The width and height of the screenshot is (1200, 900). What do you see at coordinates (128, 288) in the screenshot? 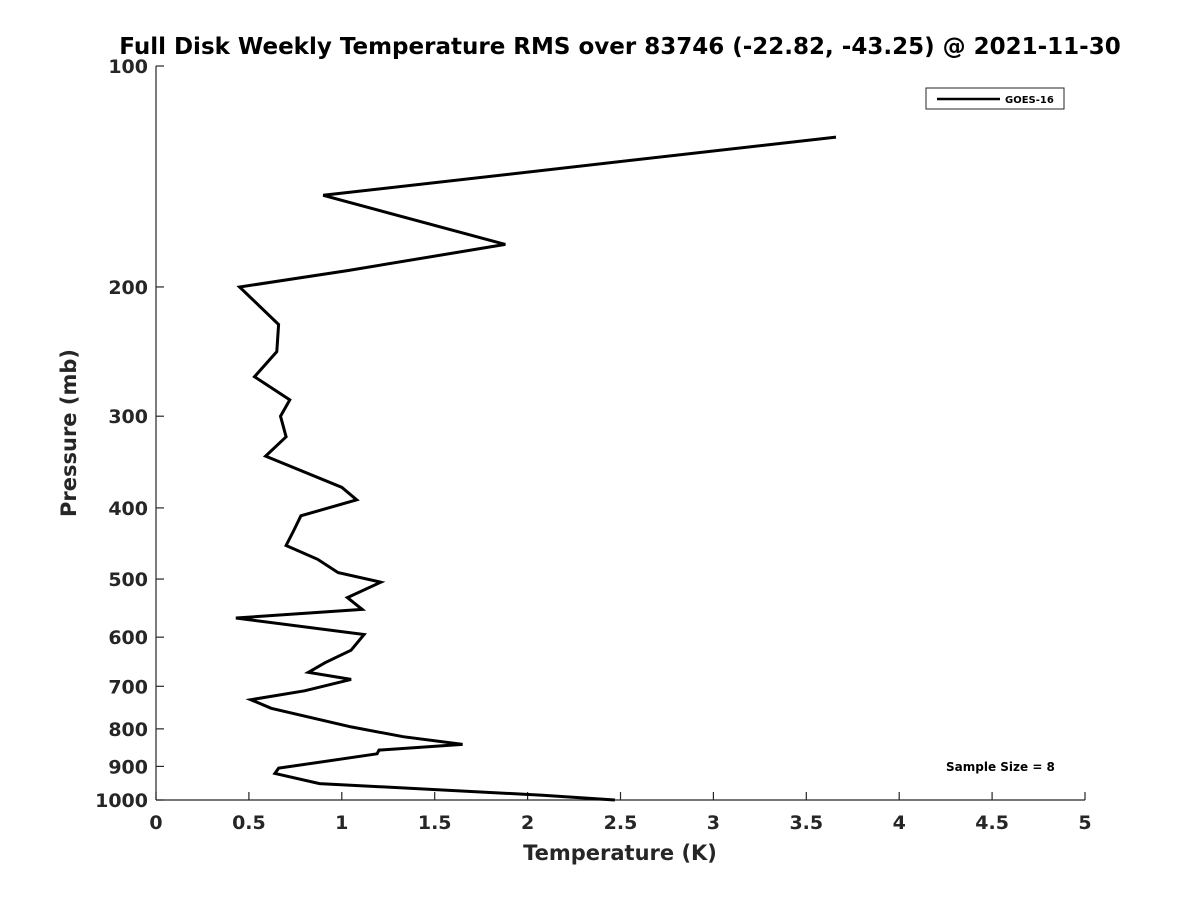
I see `y-tick-label: 200` at bounding box center [128, 288].